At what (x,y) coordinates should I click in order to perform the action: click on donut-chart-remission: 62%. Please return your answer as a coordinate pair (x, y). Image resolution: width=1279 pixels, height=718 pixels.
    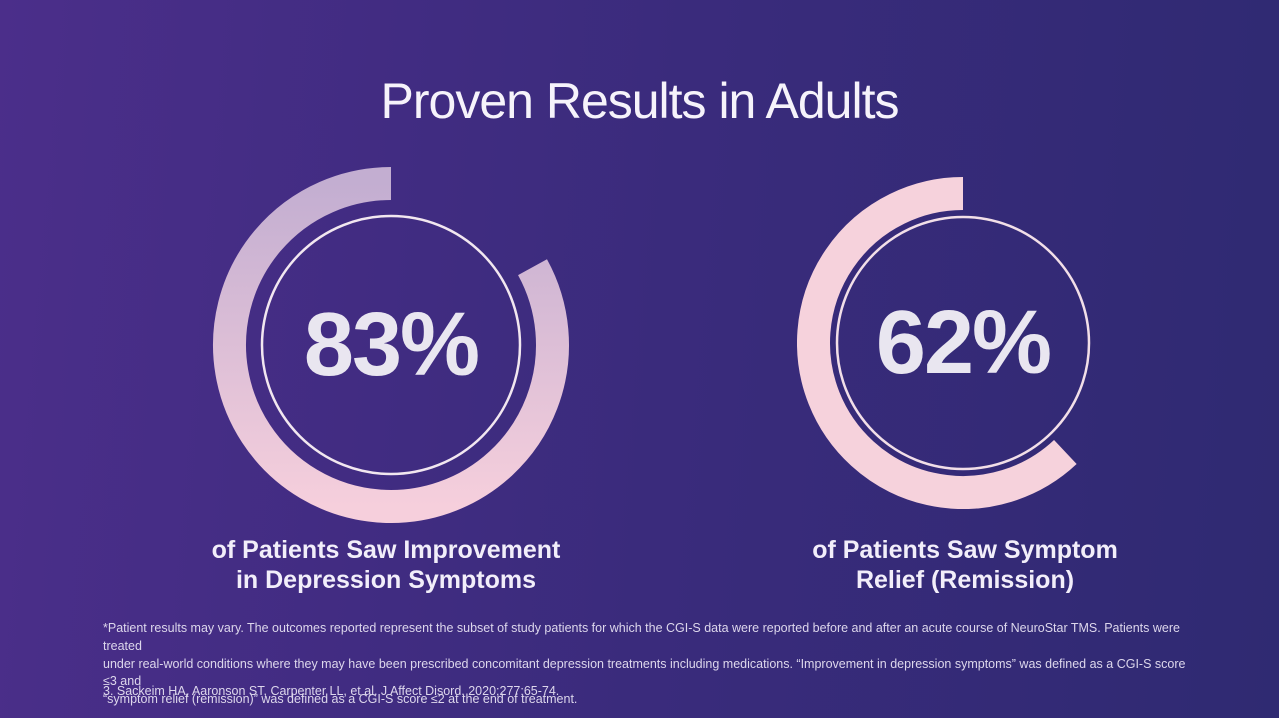
    Looking at the image, I should click on (963, 343).